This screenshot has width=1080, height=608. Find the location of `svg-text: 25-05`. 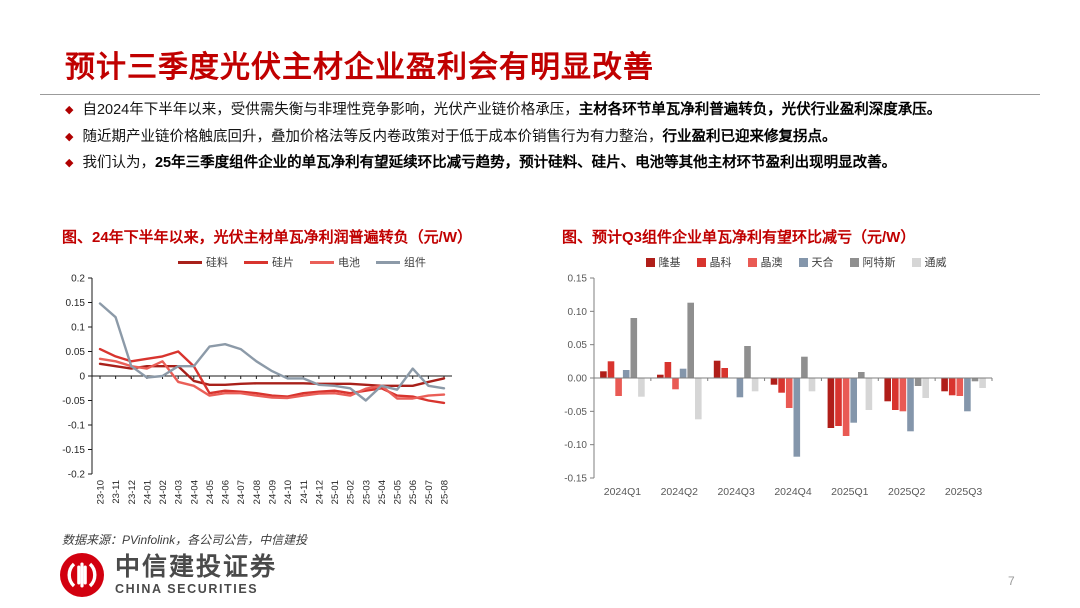

svg-text: 25-05 is located at coordinates (398, 492).